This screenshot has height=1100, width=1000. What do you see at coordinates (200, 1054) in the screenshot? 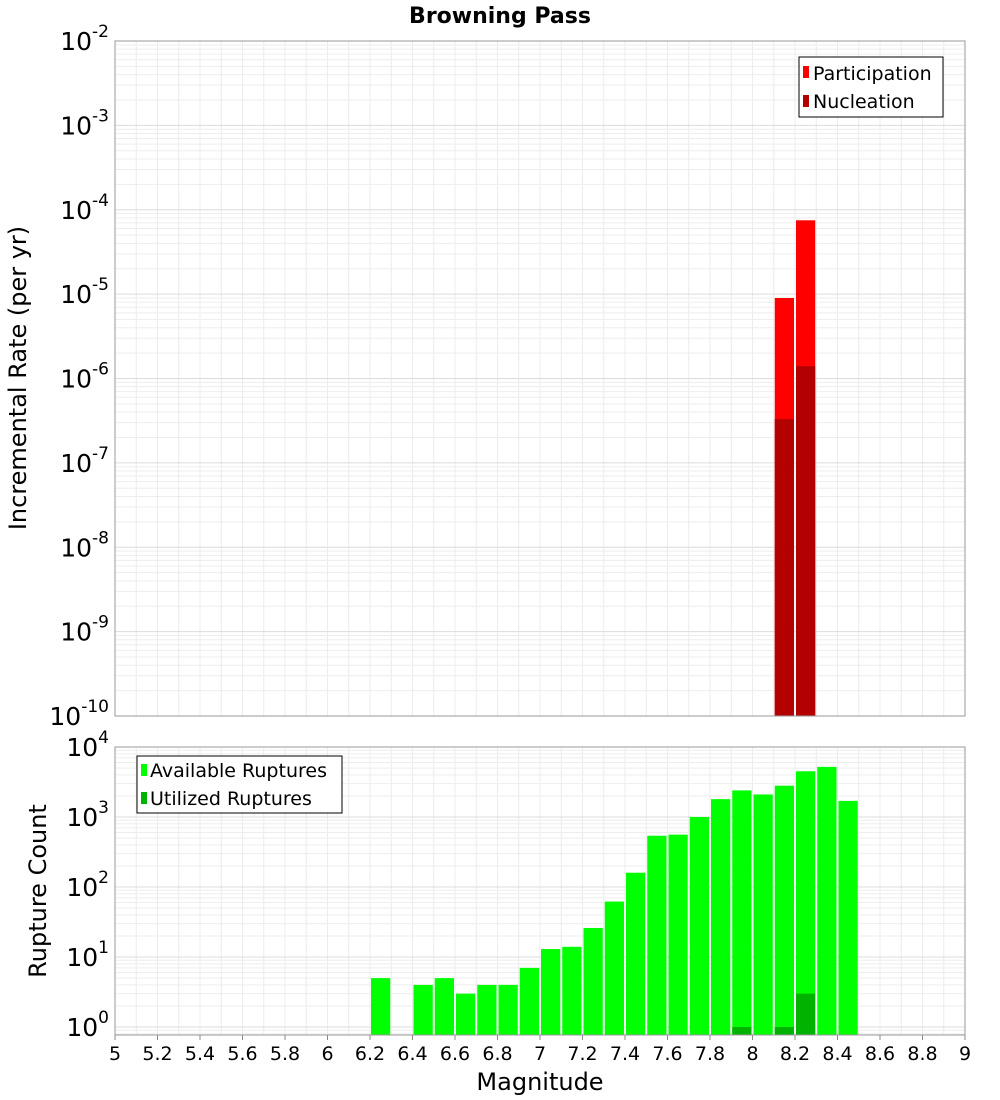
I see `x-tick-label: 5.4` at bounding box center [200, 1054].